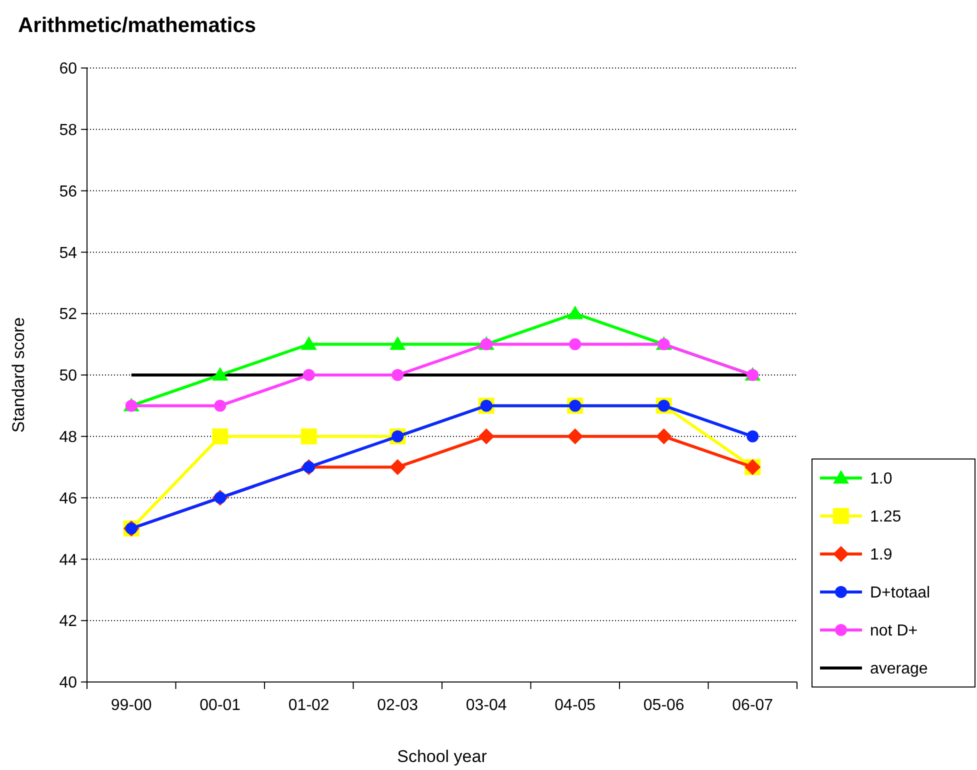 This screenshot has height=770, width=977. I want to click on y-tick-label: 46, so click(68, 499).